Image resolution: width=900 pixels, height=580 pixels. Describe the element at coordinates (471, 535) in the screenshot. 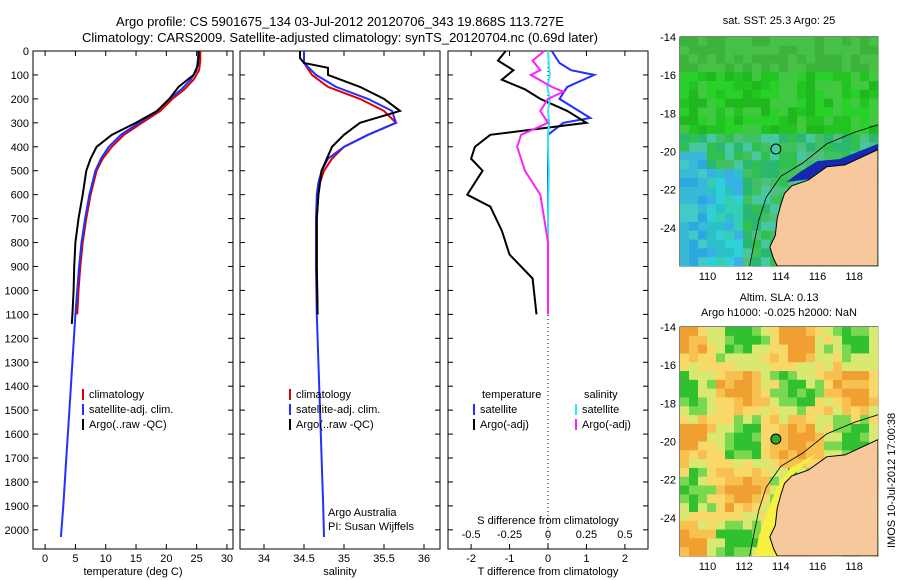

I see `x2-tick-label: -0.5` at that location.